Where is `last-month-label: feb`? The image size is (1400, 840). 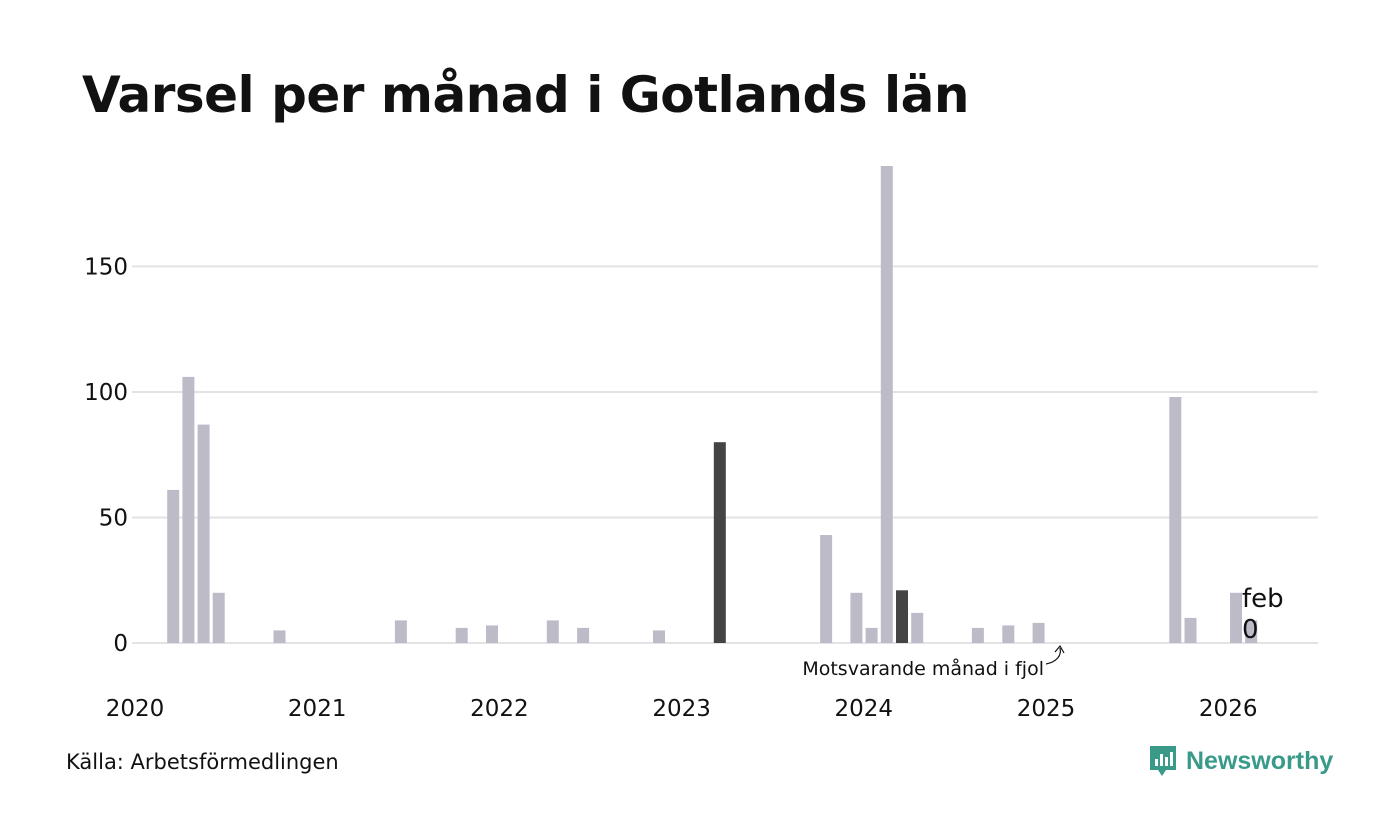
last-month-label: feb is located at coordinates (1263, 599).